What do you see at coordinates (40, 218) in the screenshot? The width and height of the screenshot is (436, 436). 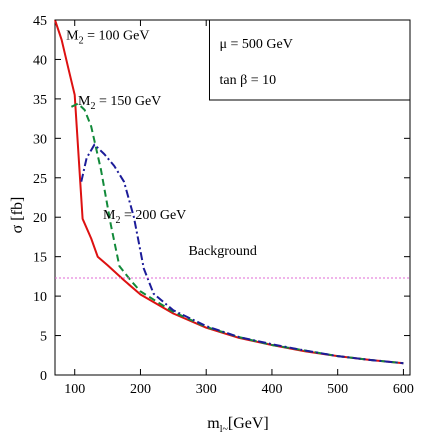 I see `y-tick-label: 20` at bounding box center [40, 218].